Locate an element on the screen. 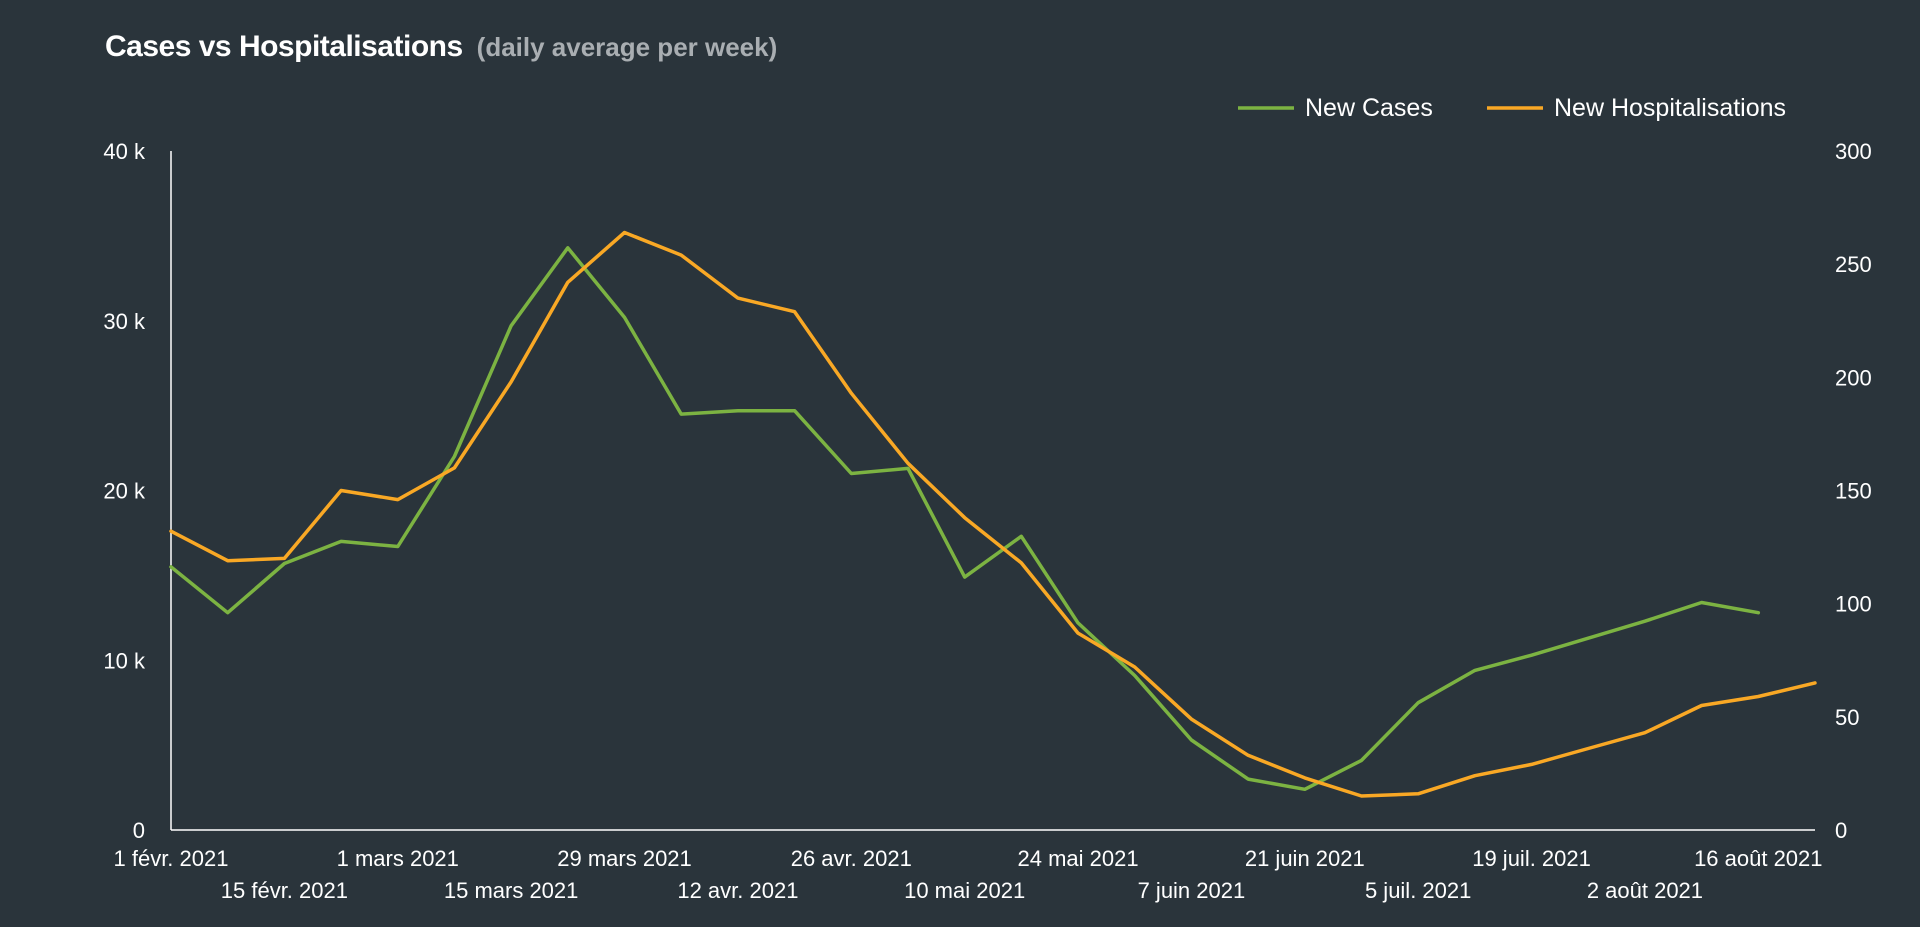 The width and height of the screenshot is (1920, 927). x-tick-label: 21 juin 2021 is located at coordinates (1305, 858).